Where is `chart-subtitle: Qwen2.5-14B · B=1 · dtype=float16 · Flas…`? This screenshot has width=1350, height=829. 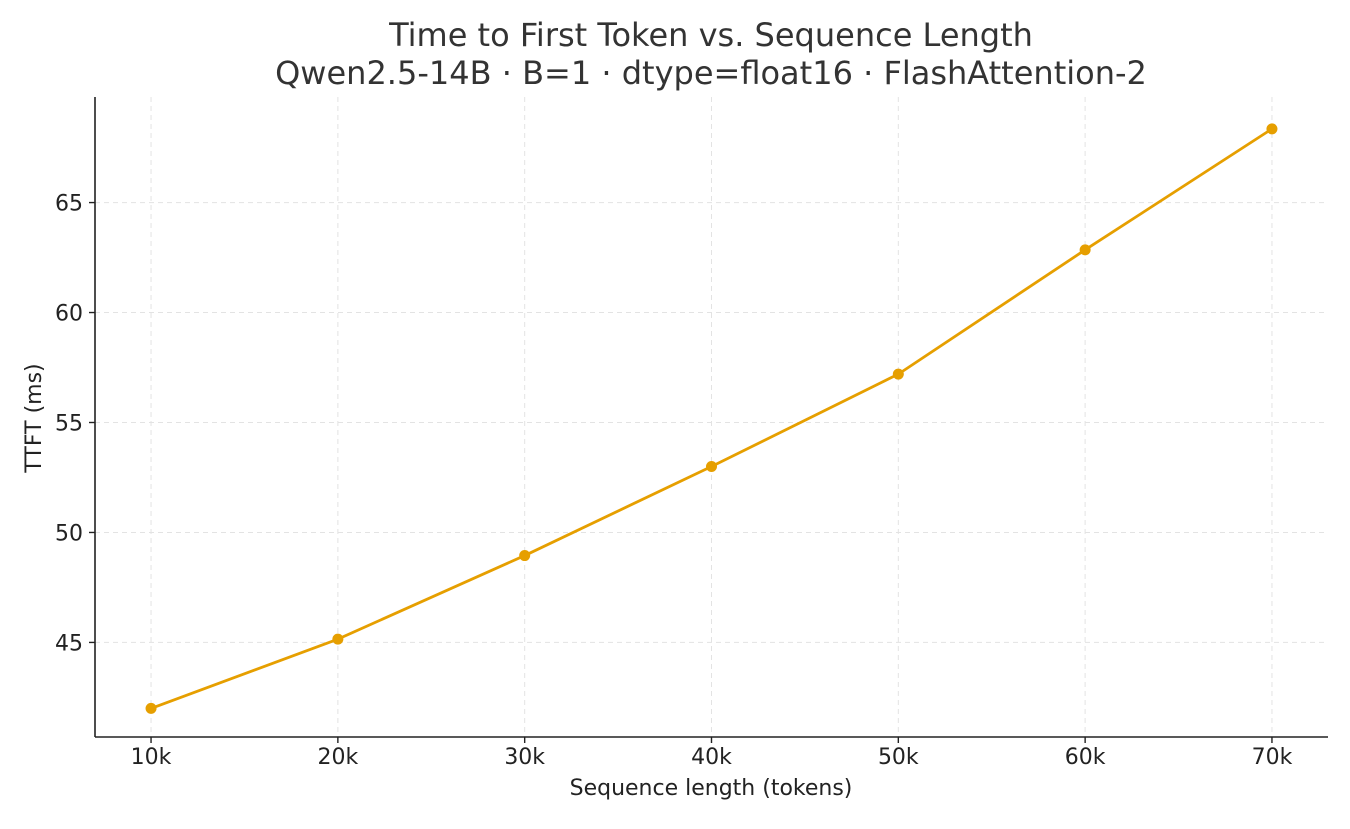
chart-subtitle: Qwen2.5-14B · B=1 · dtype=float16 · Flas… is located at coordinates (711, 73).